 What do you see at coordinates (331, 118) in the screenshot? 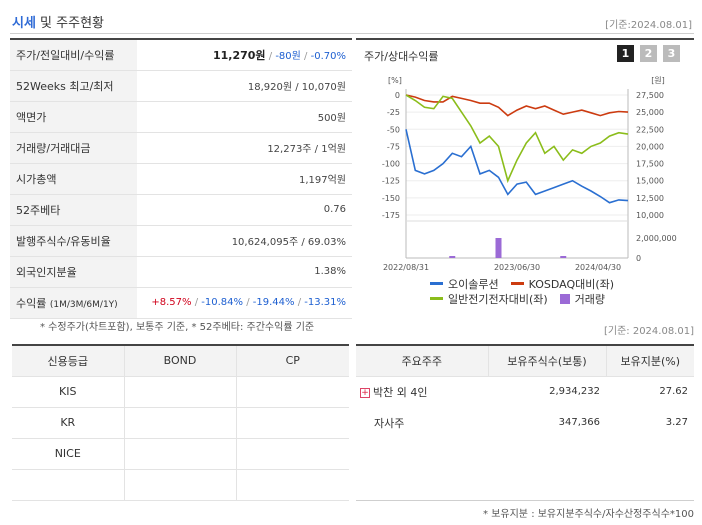
I see `row-value: 500원` at bounding box center [331, 118].